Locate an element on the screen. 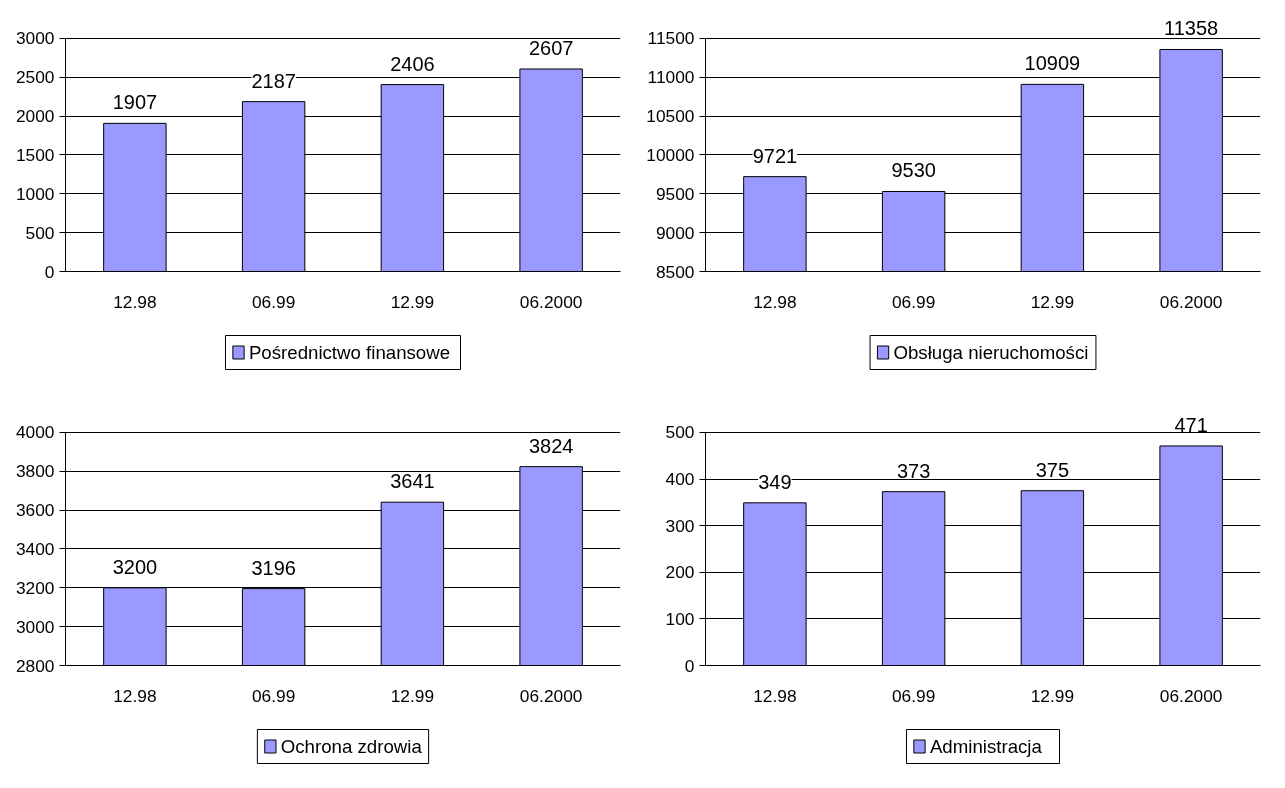 This screenshot has height=788, width=1285. data-label: 3641 is located at coordinates (412, 481).